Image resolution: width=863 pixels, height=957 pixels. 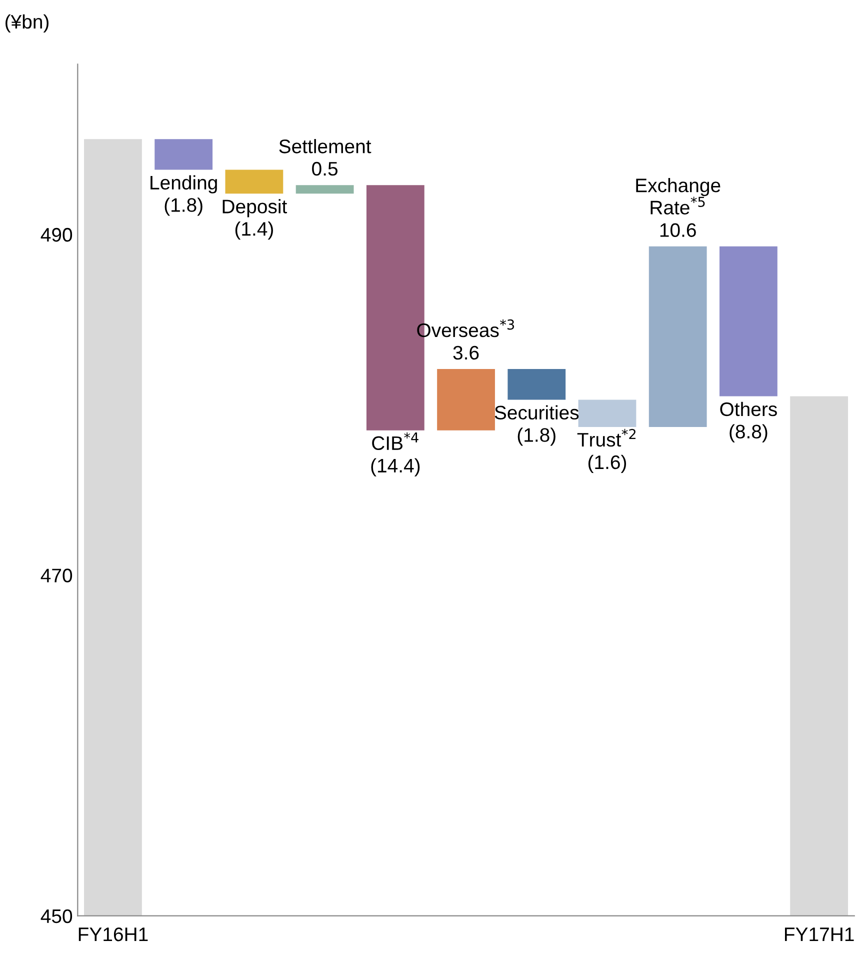 I want to click on data-label: Deposit (1.4), so click(x=255, y=219).